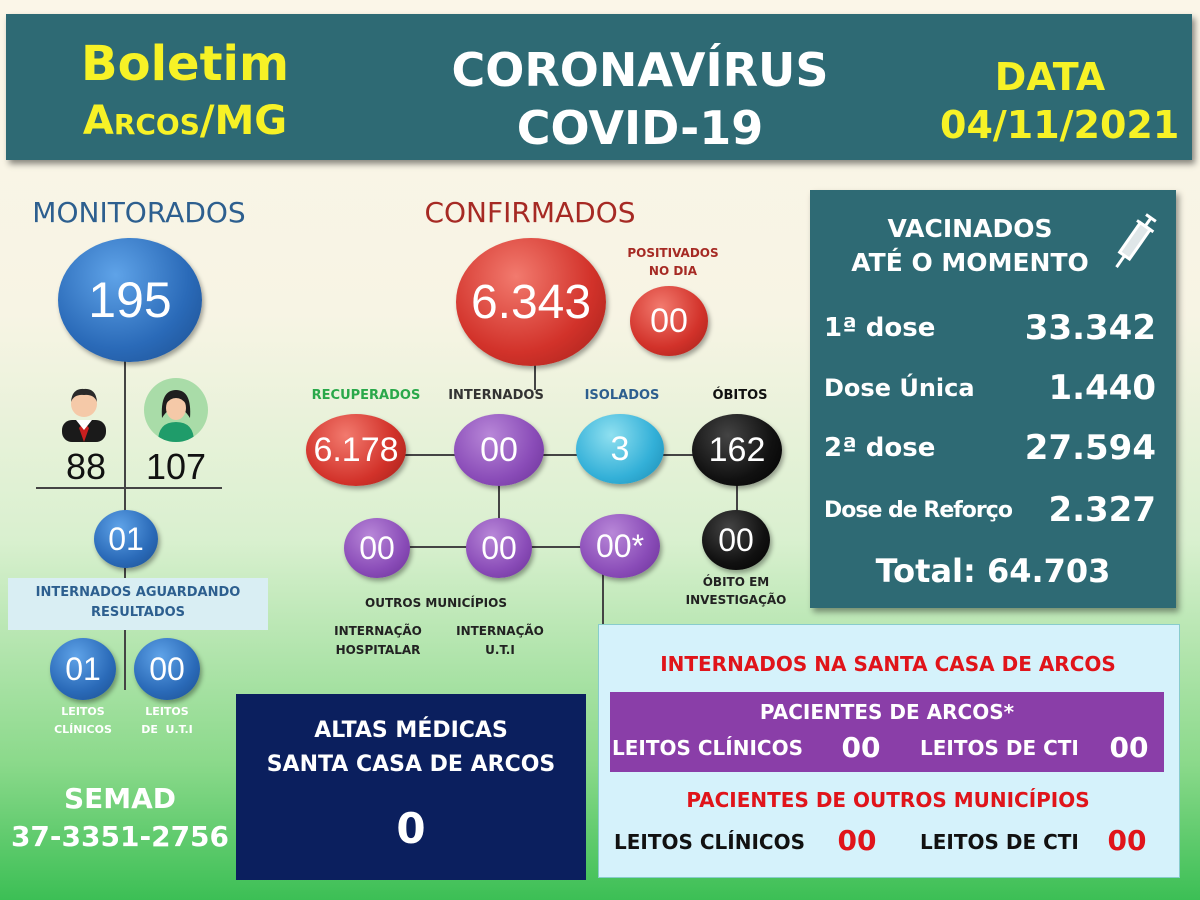  I want to click on vacinados-total: Total: 64.703, so click(993, 571).